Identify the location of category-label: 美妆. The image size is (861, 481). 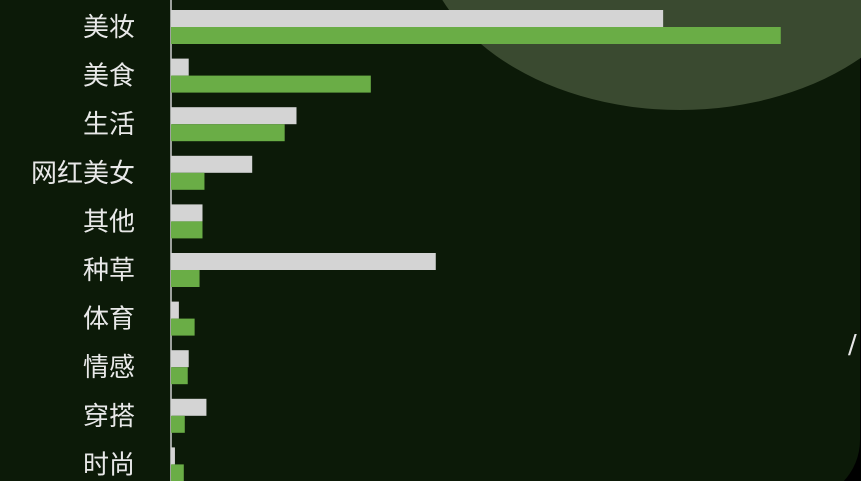
(109, 28).